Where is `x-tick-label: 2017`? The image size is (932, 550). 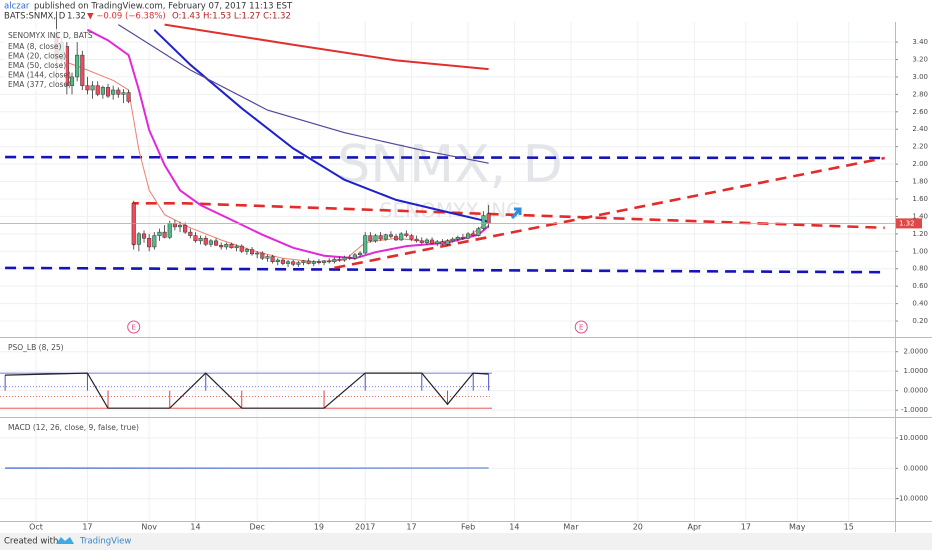 x-tick-label: 2017 is located at coordinates (365, 527).